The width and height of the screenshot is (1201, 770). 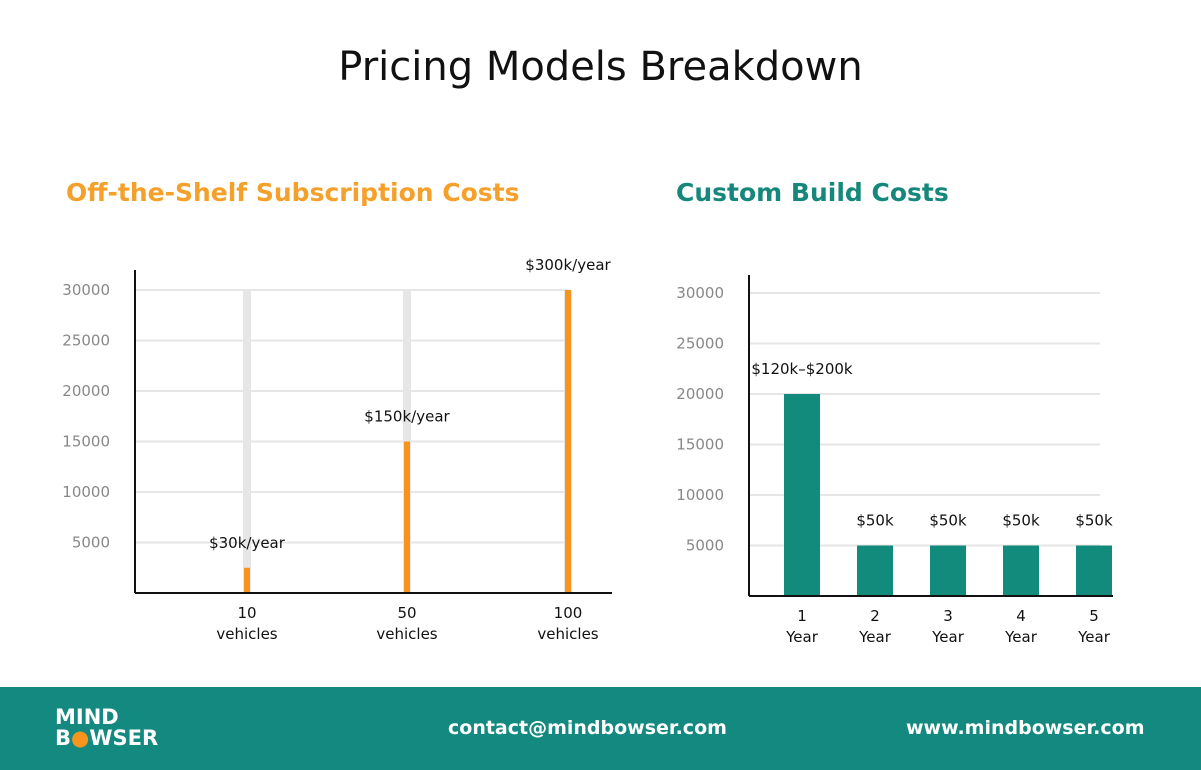 I want to click on website-link: www.mindbowser.com, so click(x=1025, y=728).